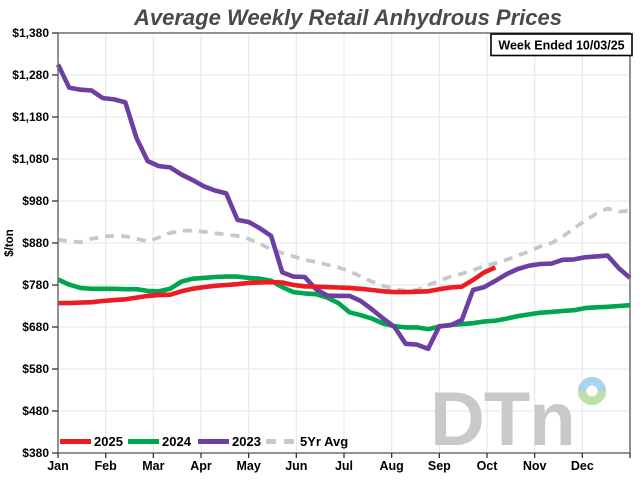 The height and width of the screenshot is (480, 640). Describe the element at coordinates (58, 466) in the screenshot. I see `x-tick-label: Jan` at that location.